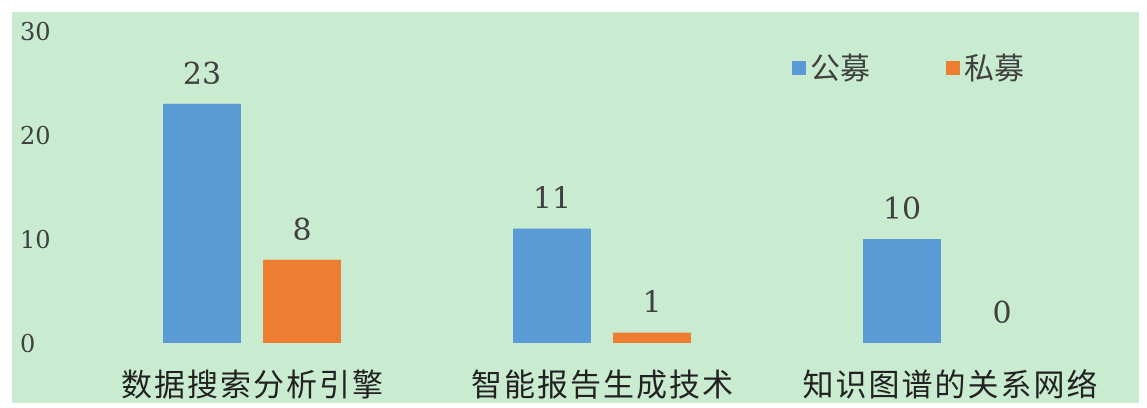 The height and width of the screenshot is (408, 1147). I want to click on data-label: 1, so click(651, 303).